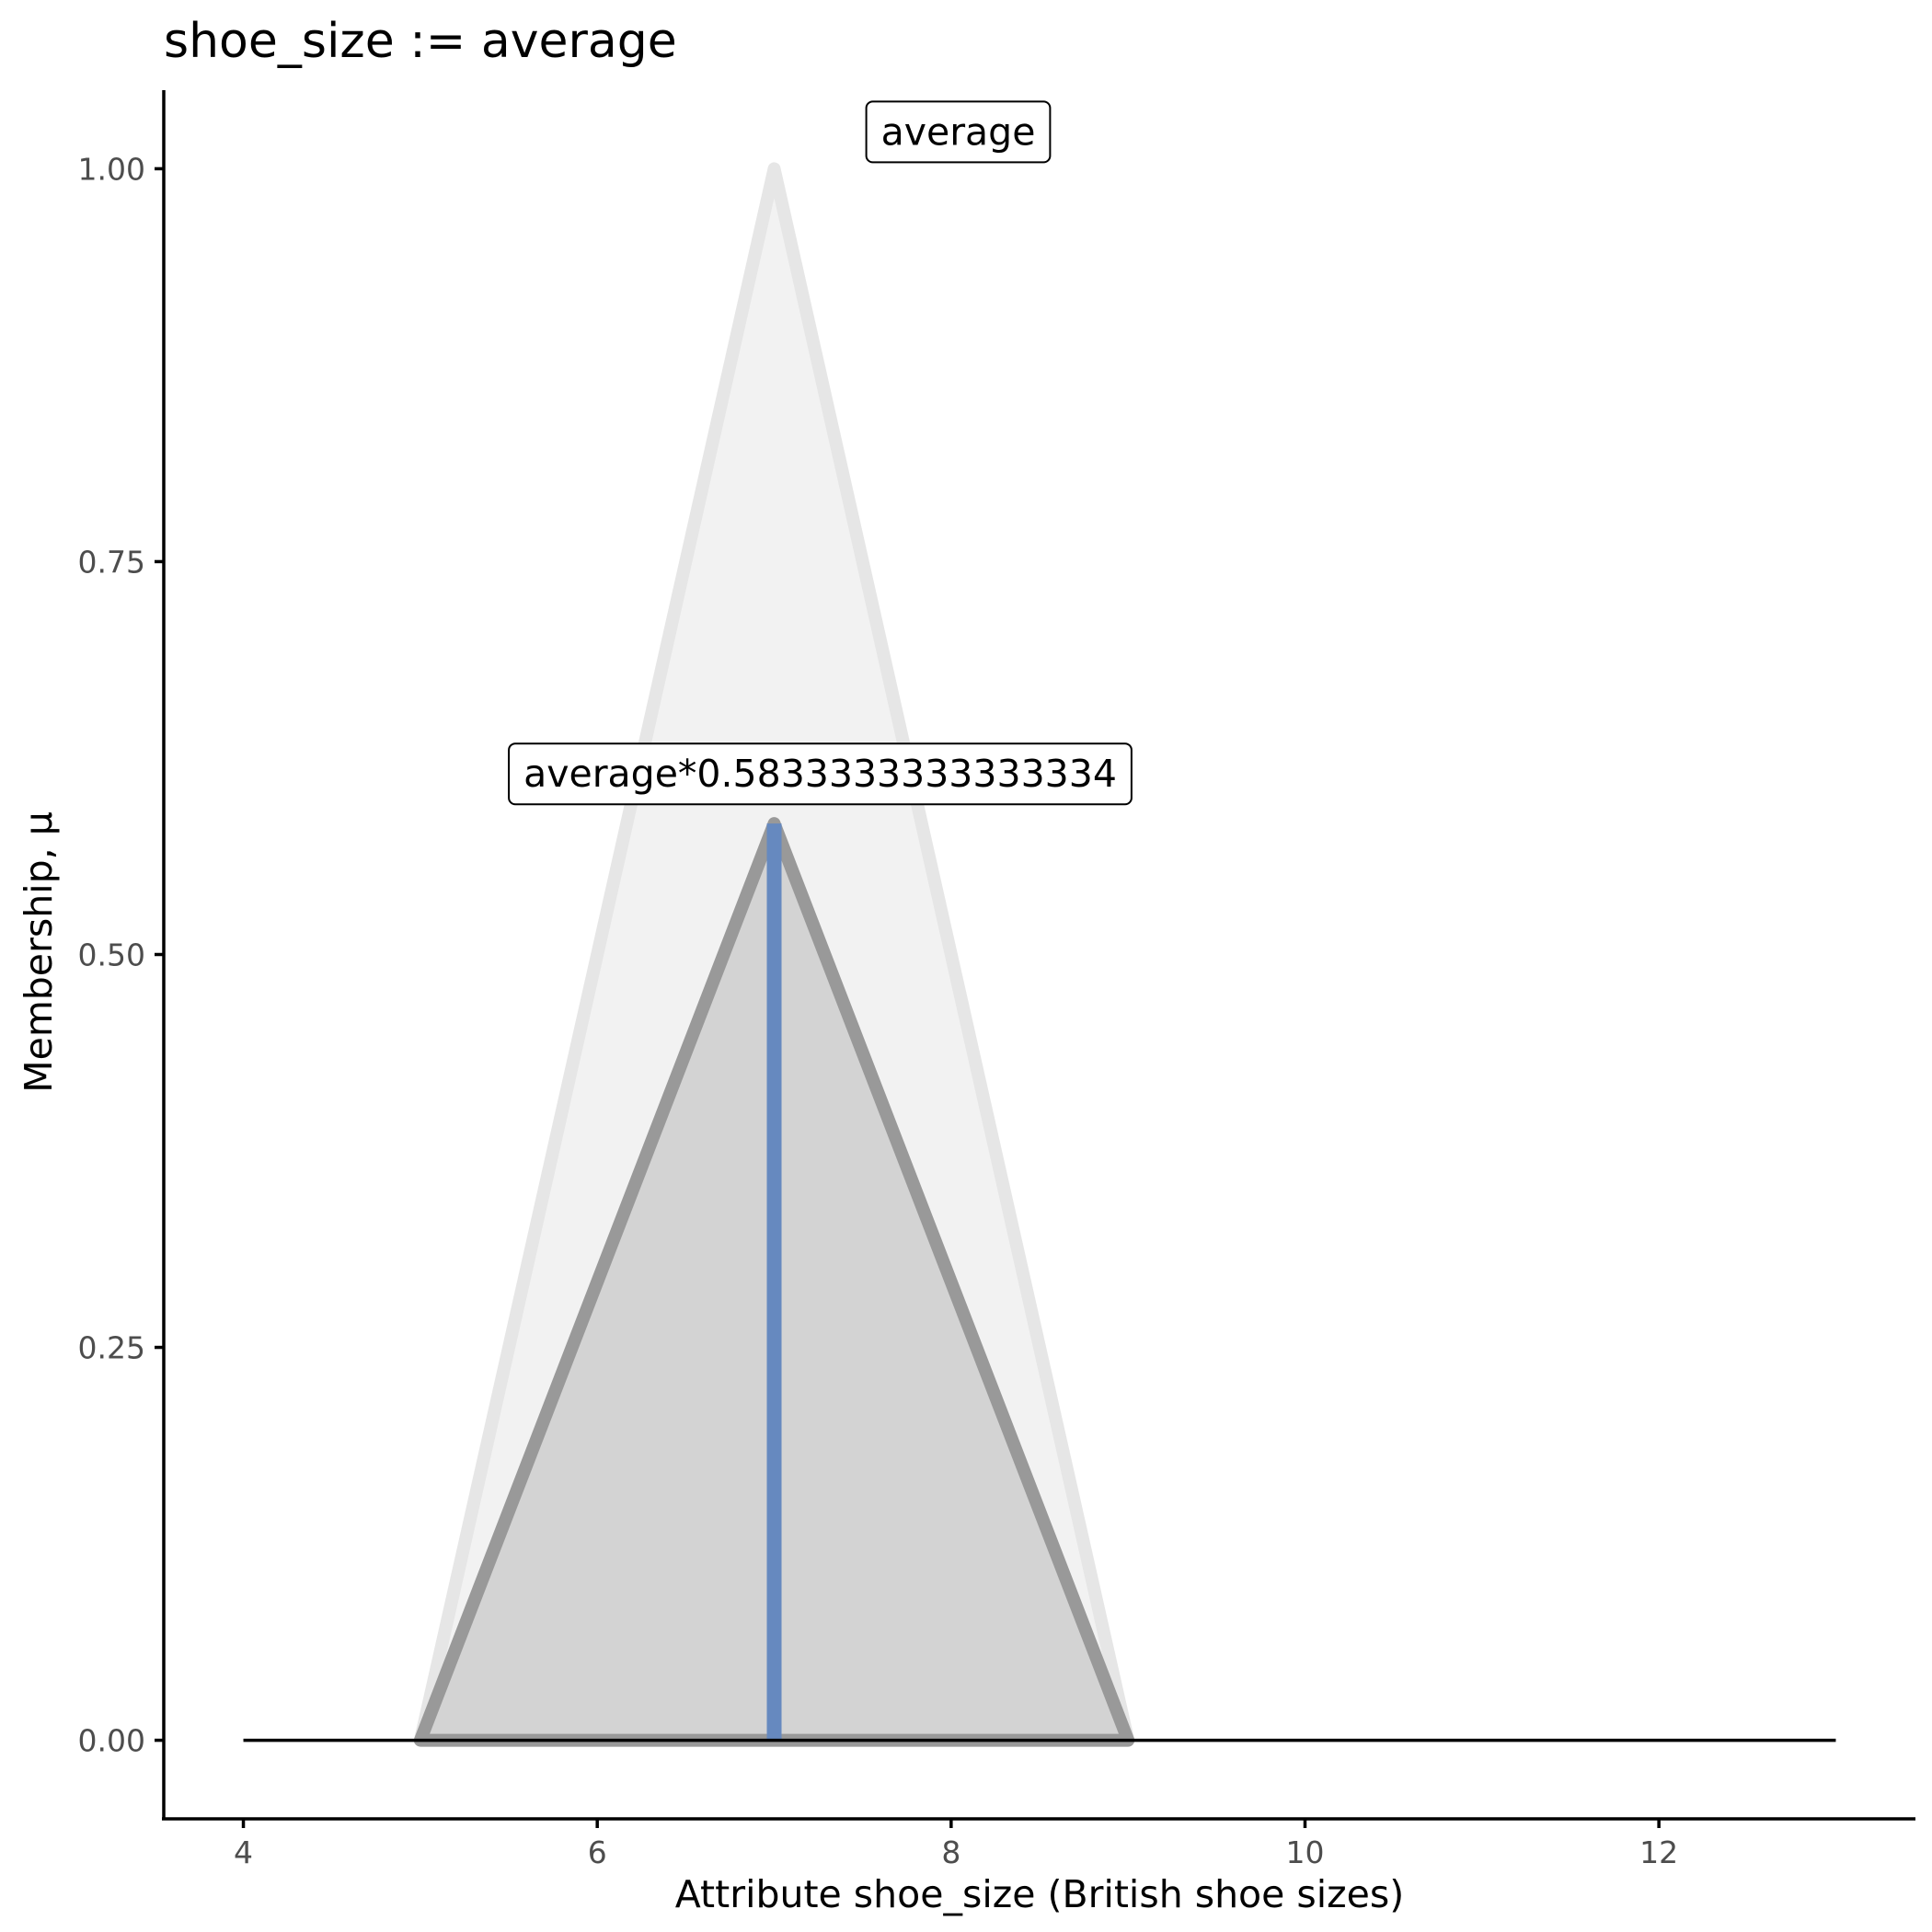 The width and height of the screenshot is (1932, 1932). I want to click on y-axis-title: Membership, μ, so click(39, 952).